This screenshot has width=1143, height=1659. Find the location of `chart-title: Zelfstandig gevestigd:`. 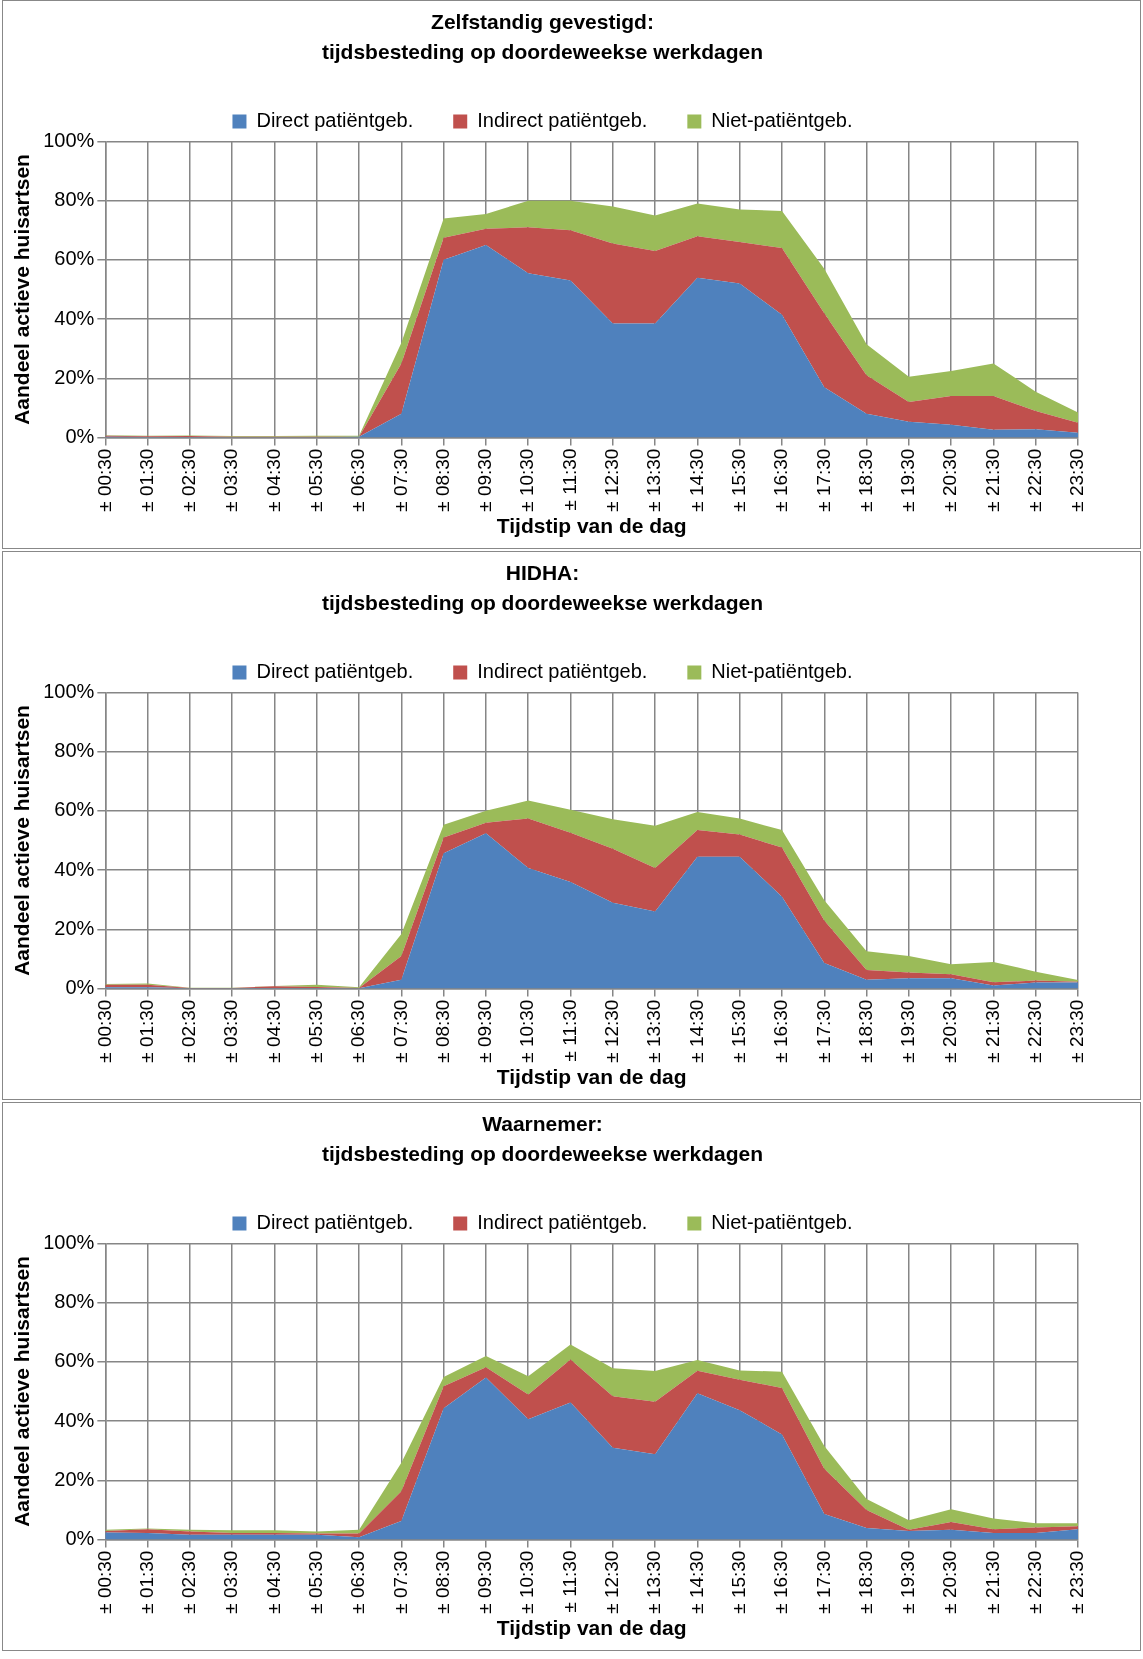

chart-title: Zelfstandig gevestigd: is located at coordinates (542, 22).